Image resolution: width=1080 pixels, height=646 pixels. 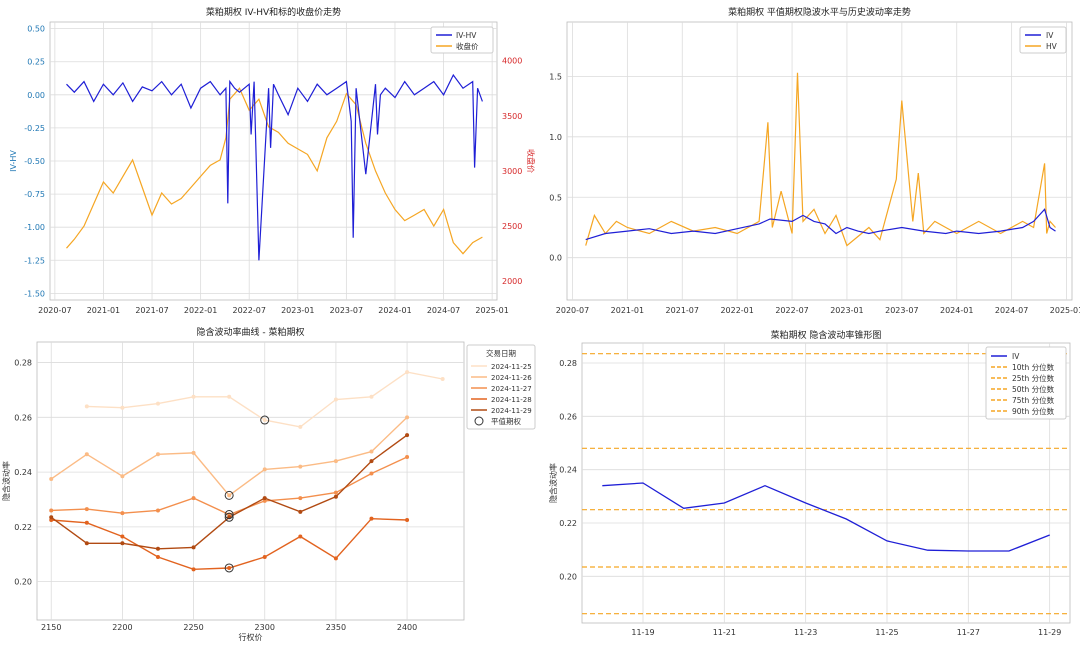 I want to click on y-tick-label: 1.0, so click(x=555, y=137).